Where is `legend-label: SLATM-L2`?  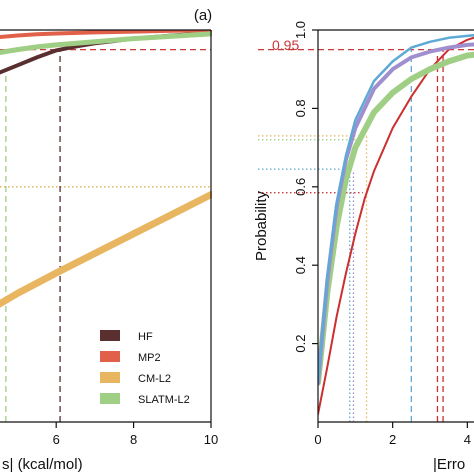 legend-label: SLATM-L2 is located at coordinates (164, 400).